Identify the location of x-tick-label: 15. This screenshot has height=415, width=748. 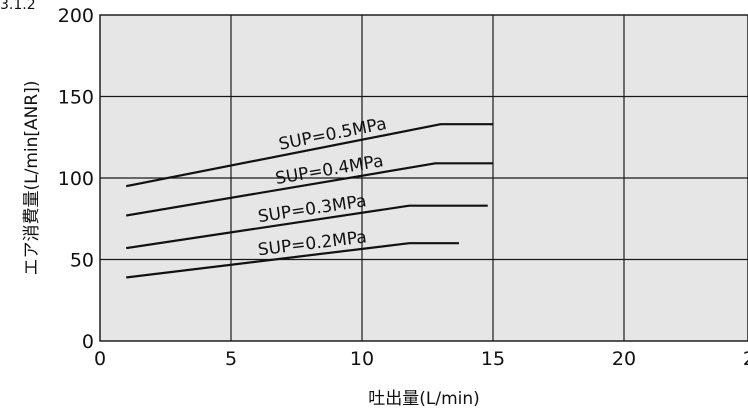
(493, 359).